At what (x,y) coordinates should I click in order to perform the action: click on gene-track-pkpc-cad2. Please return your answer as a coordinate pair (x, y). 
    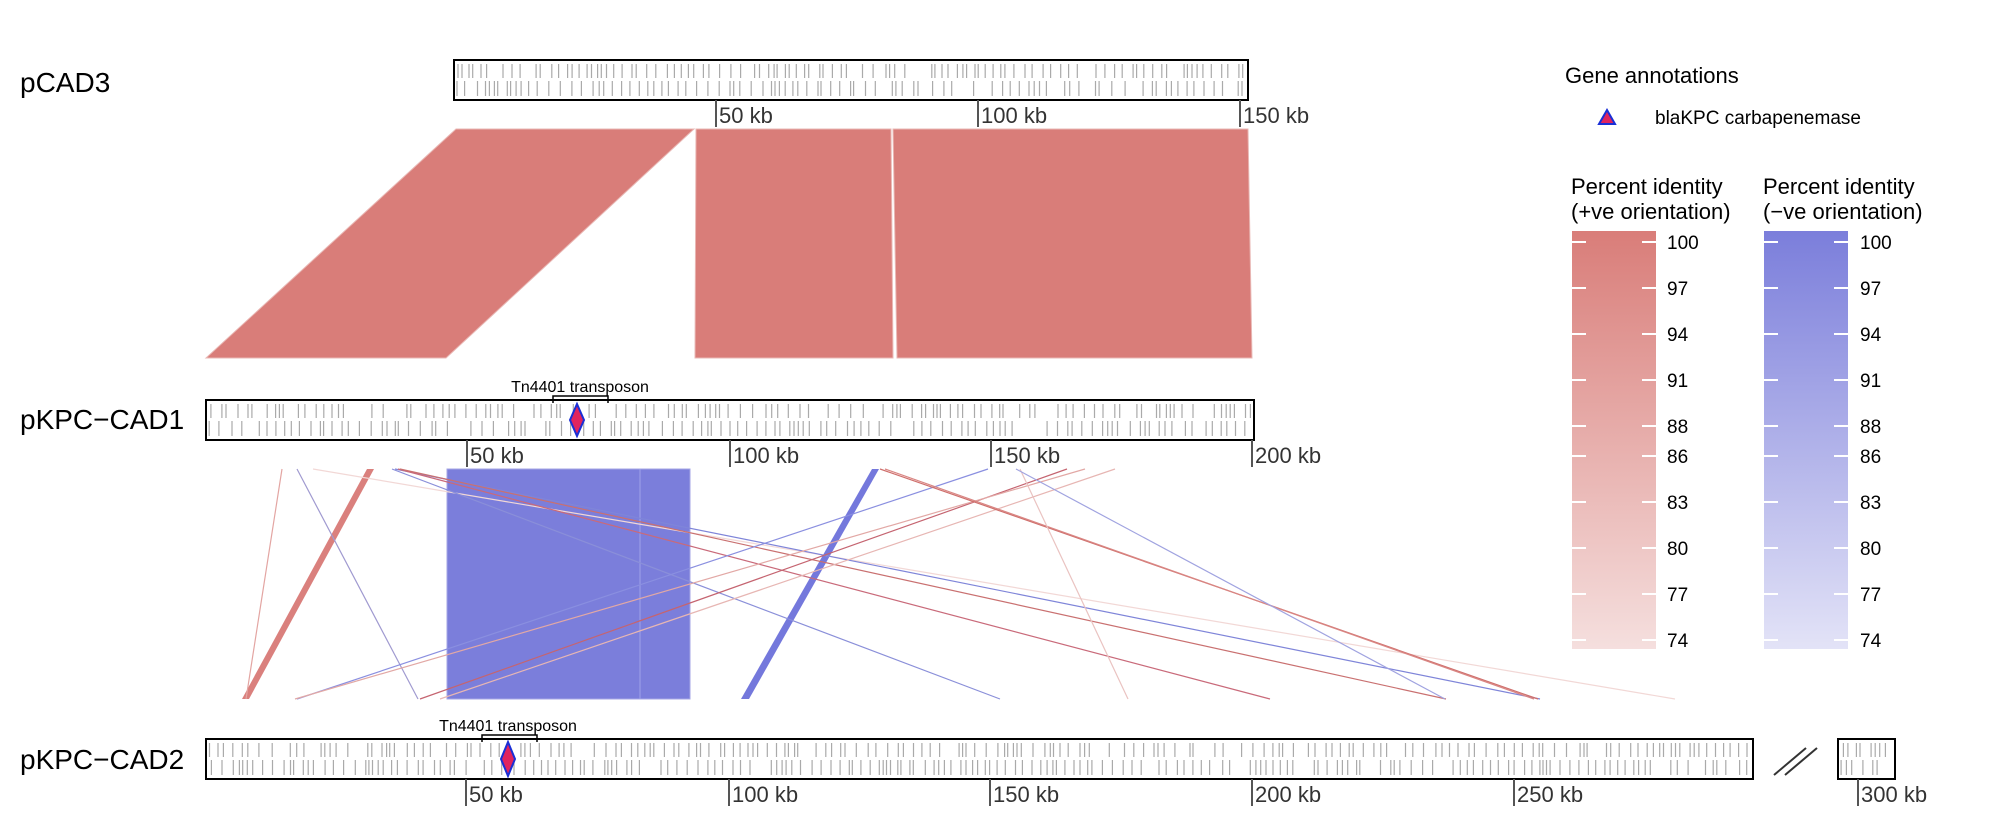
    Looking at the image, I should click on (1047, 759).